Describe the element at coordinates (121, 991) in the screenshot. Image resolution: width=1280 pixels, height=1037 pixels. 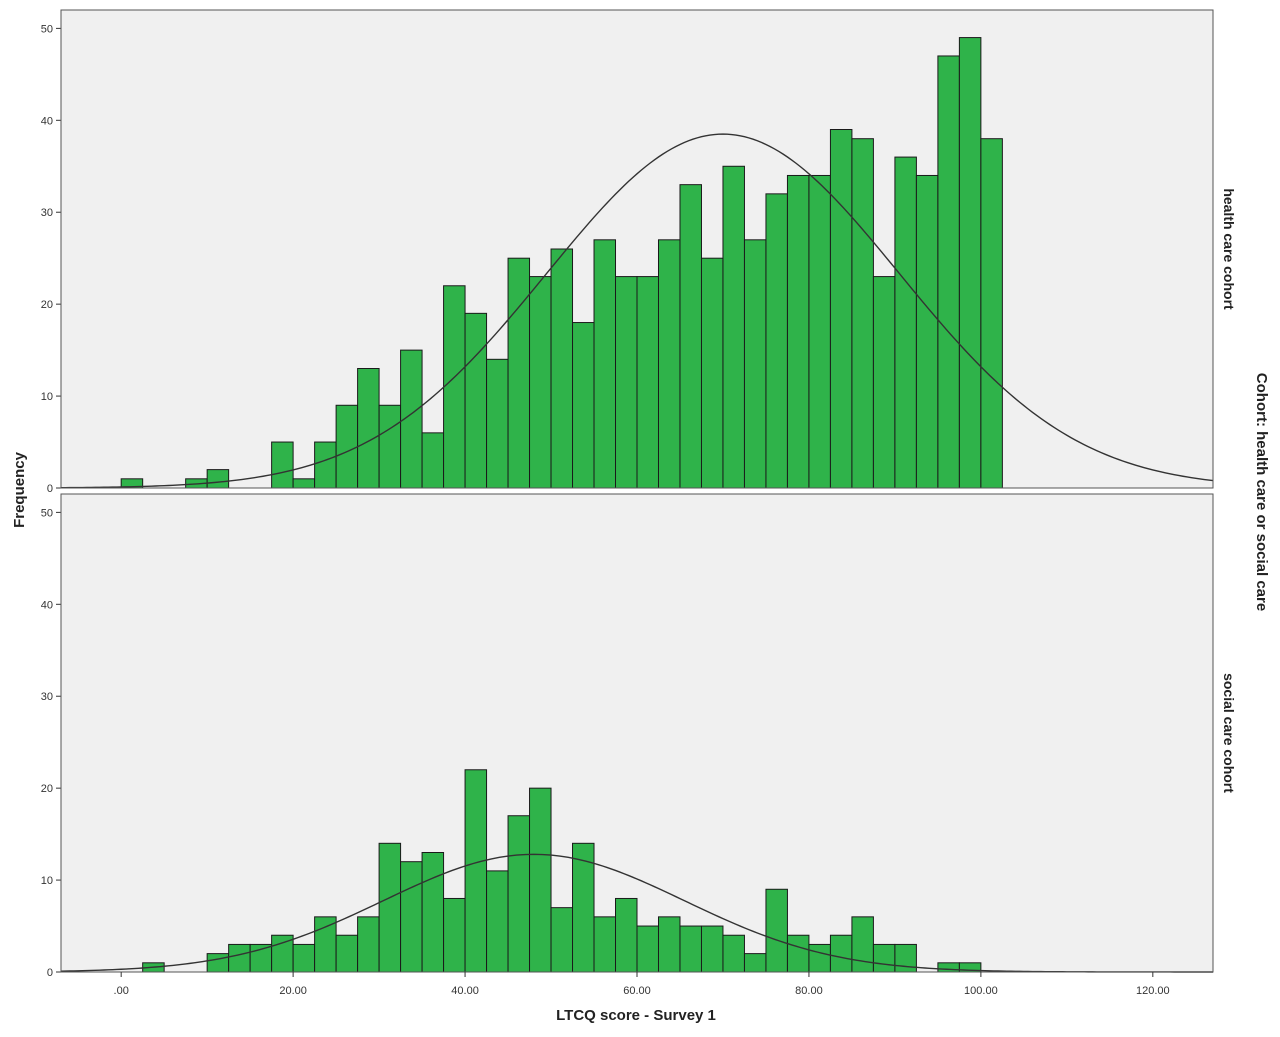
I see `x-tick-label: .00` at that location.